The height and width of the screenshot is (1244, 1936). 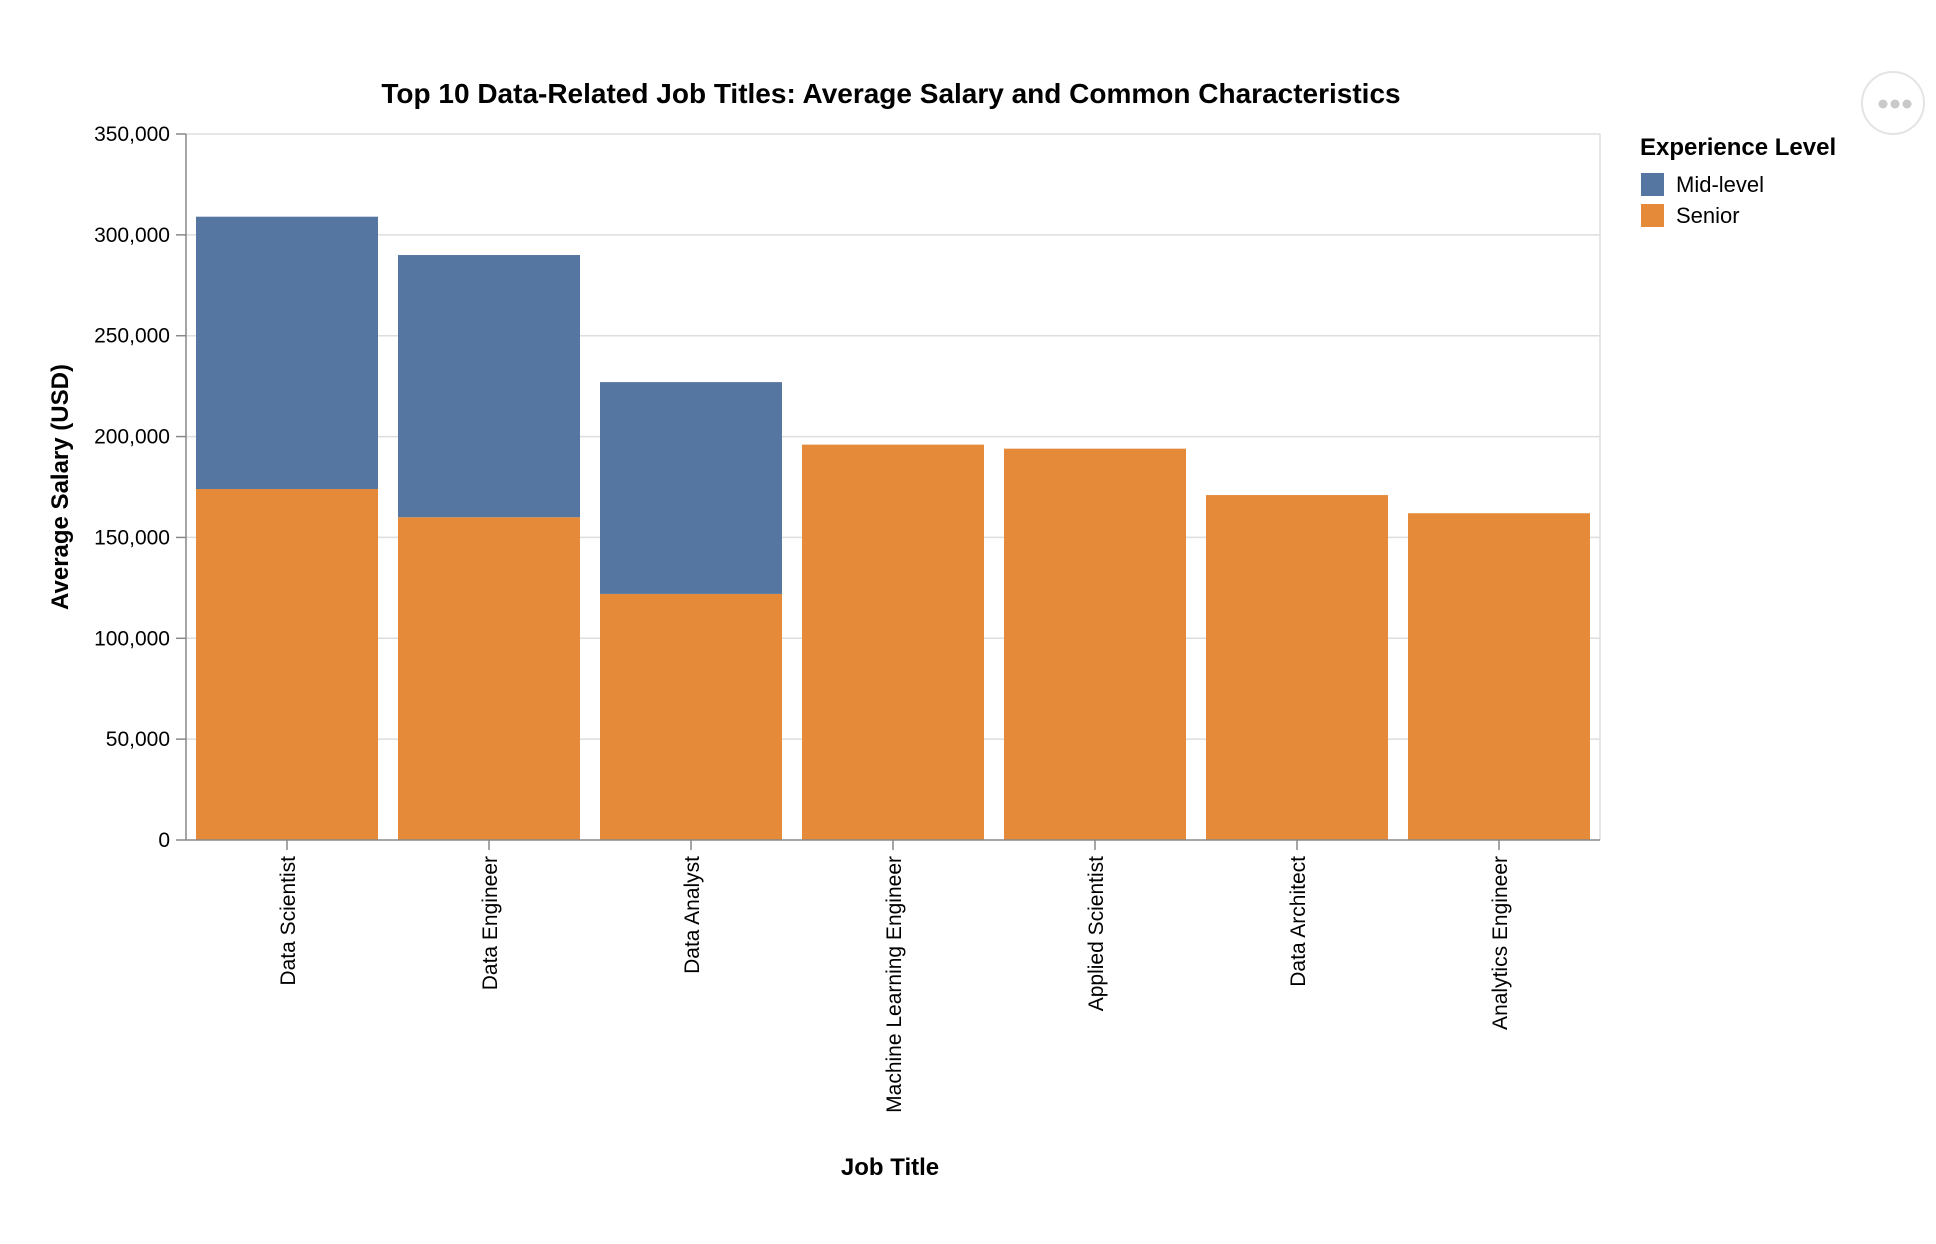 I want to click on actions-menu-button, so click(x=1893, y=103).